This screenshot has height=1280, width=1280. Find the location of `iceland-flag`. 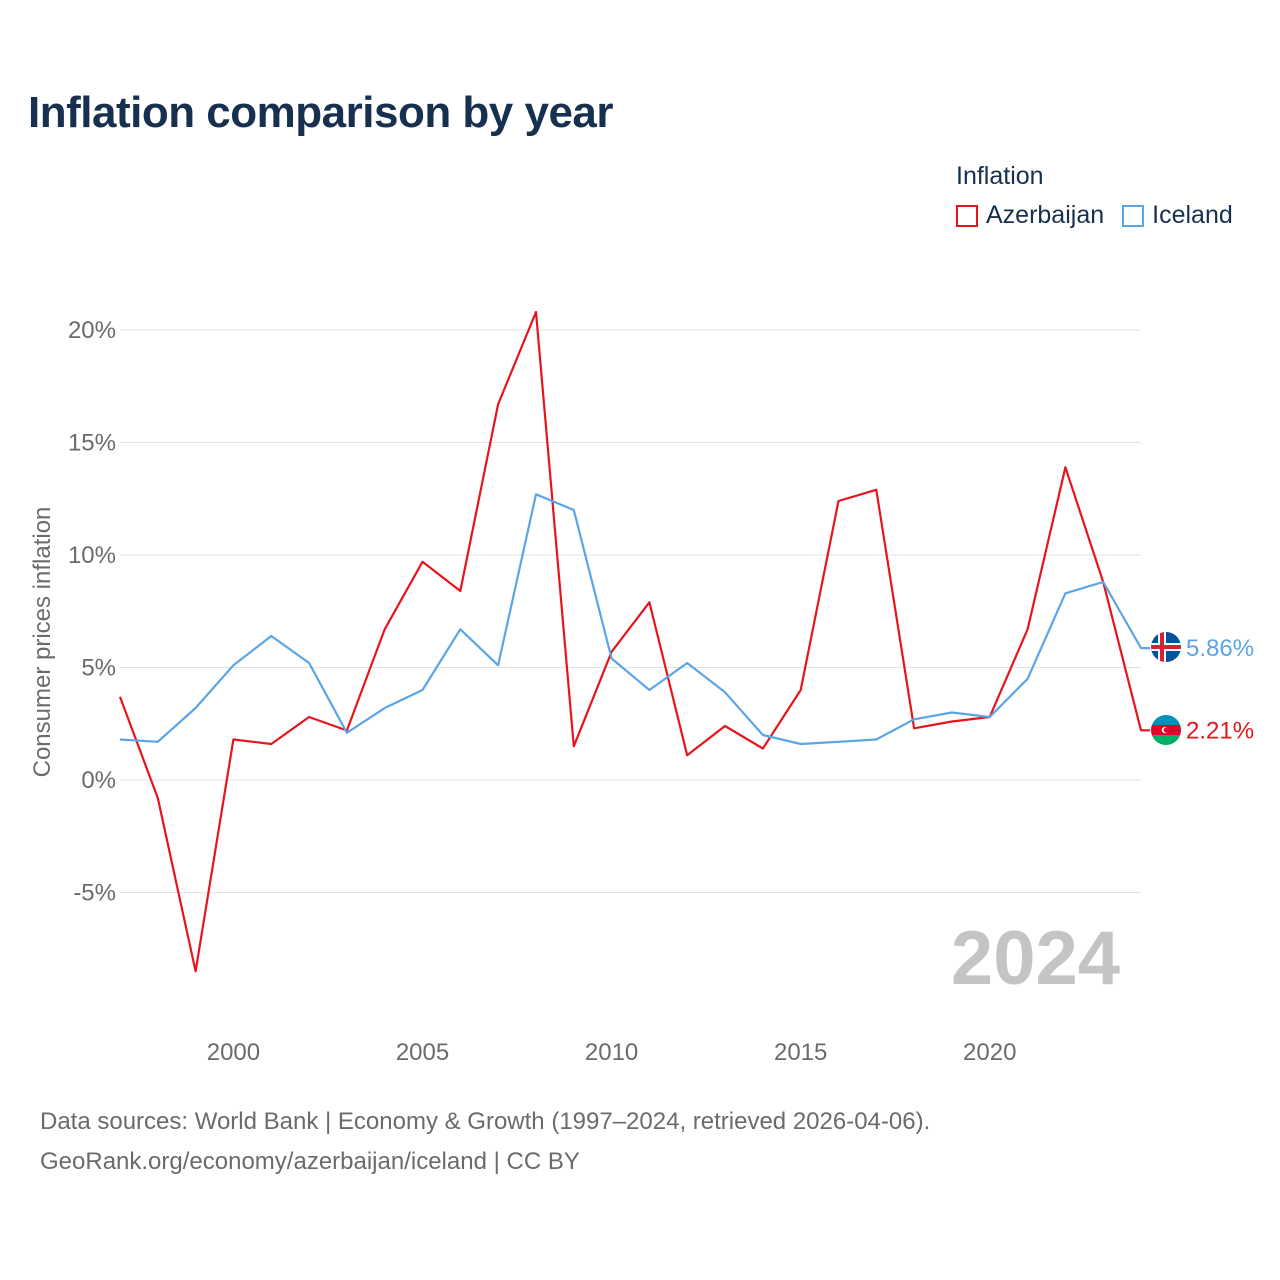

iceland-flag is located at coordinates (1166, 647).